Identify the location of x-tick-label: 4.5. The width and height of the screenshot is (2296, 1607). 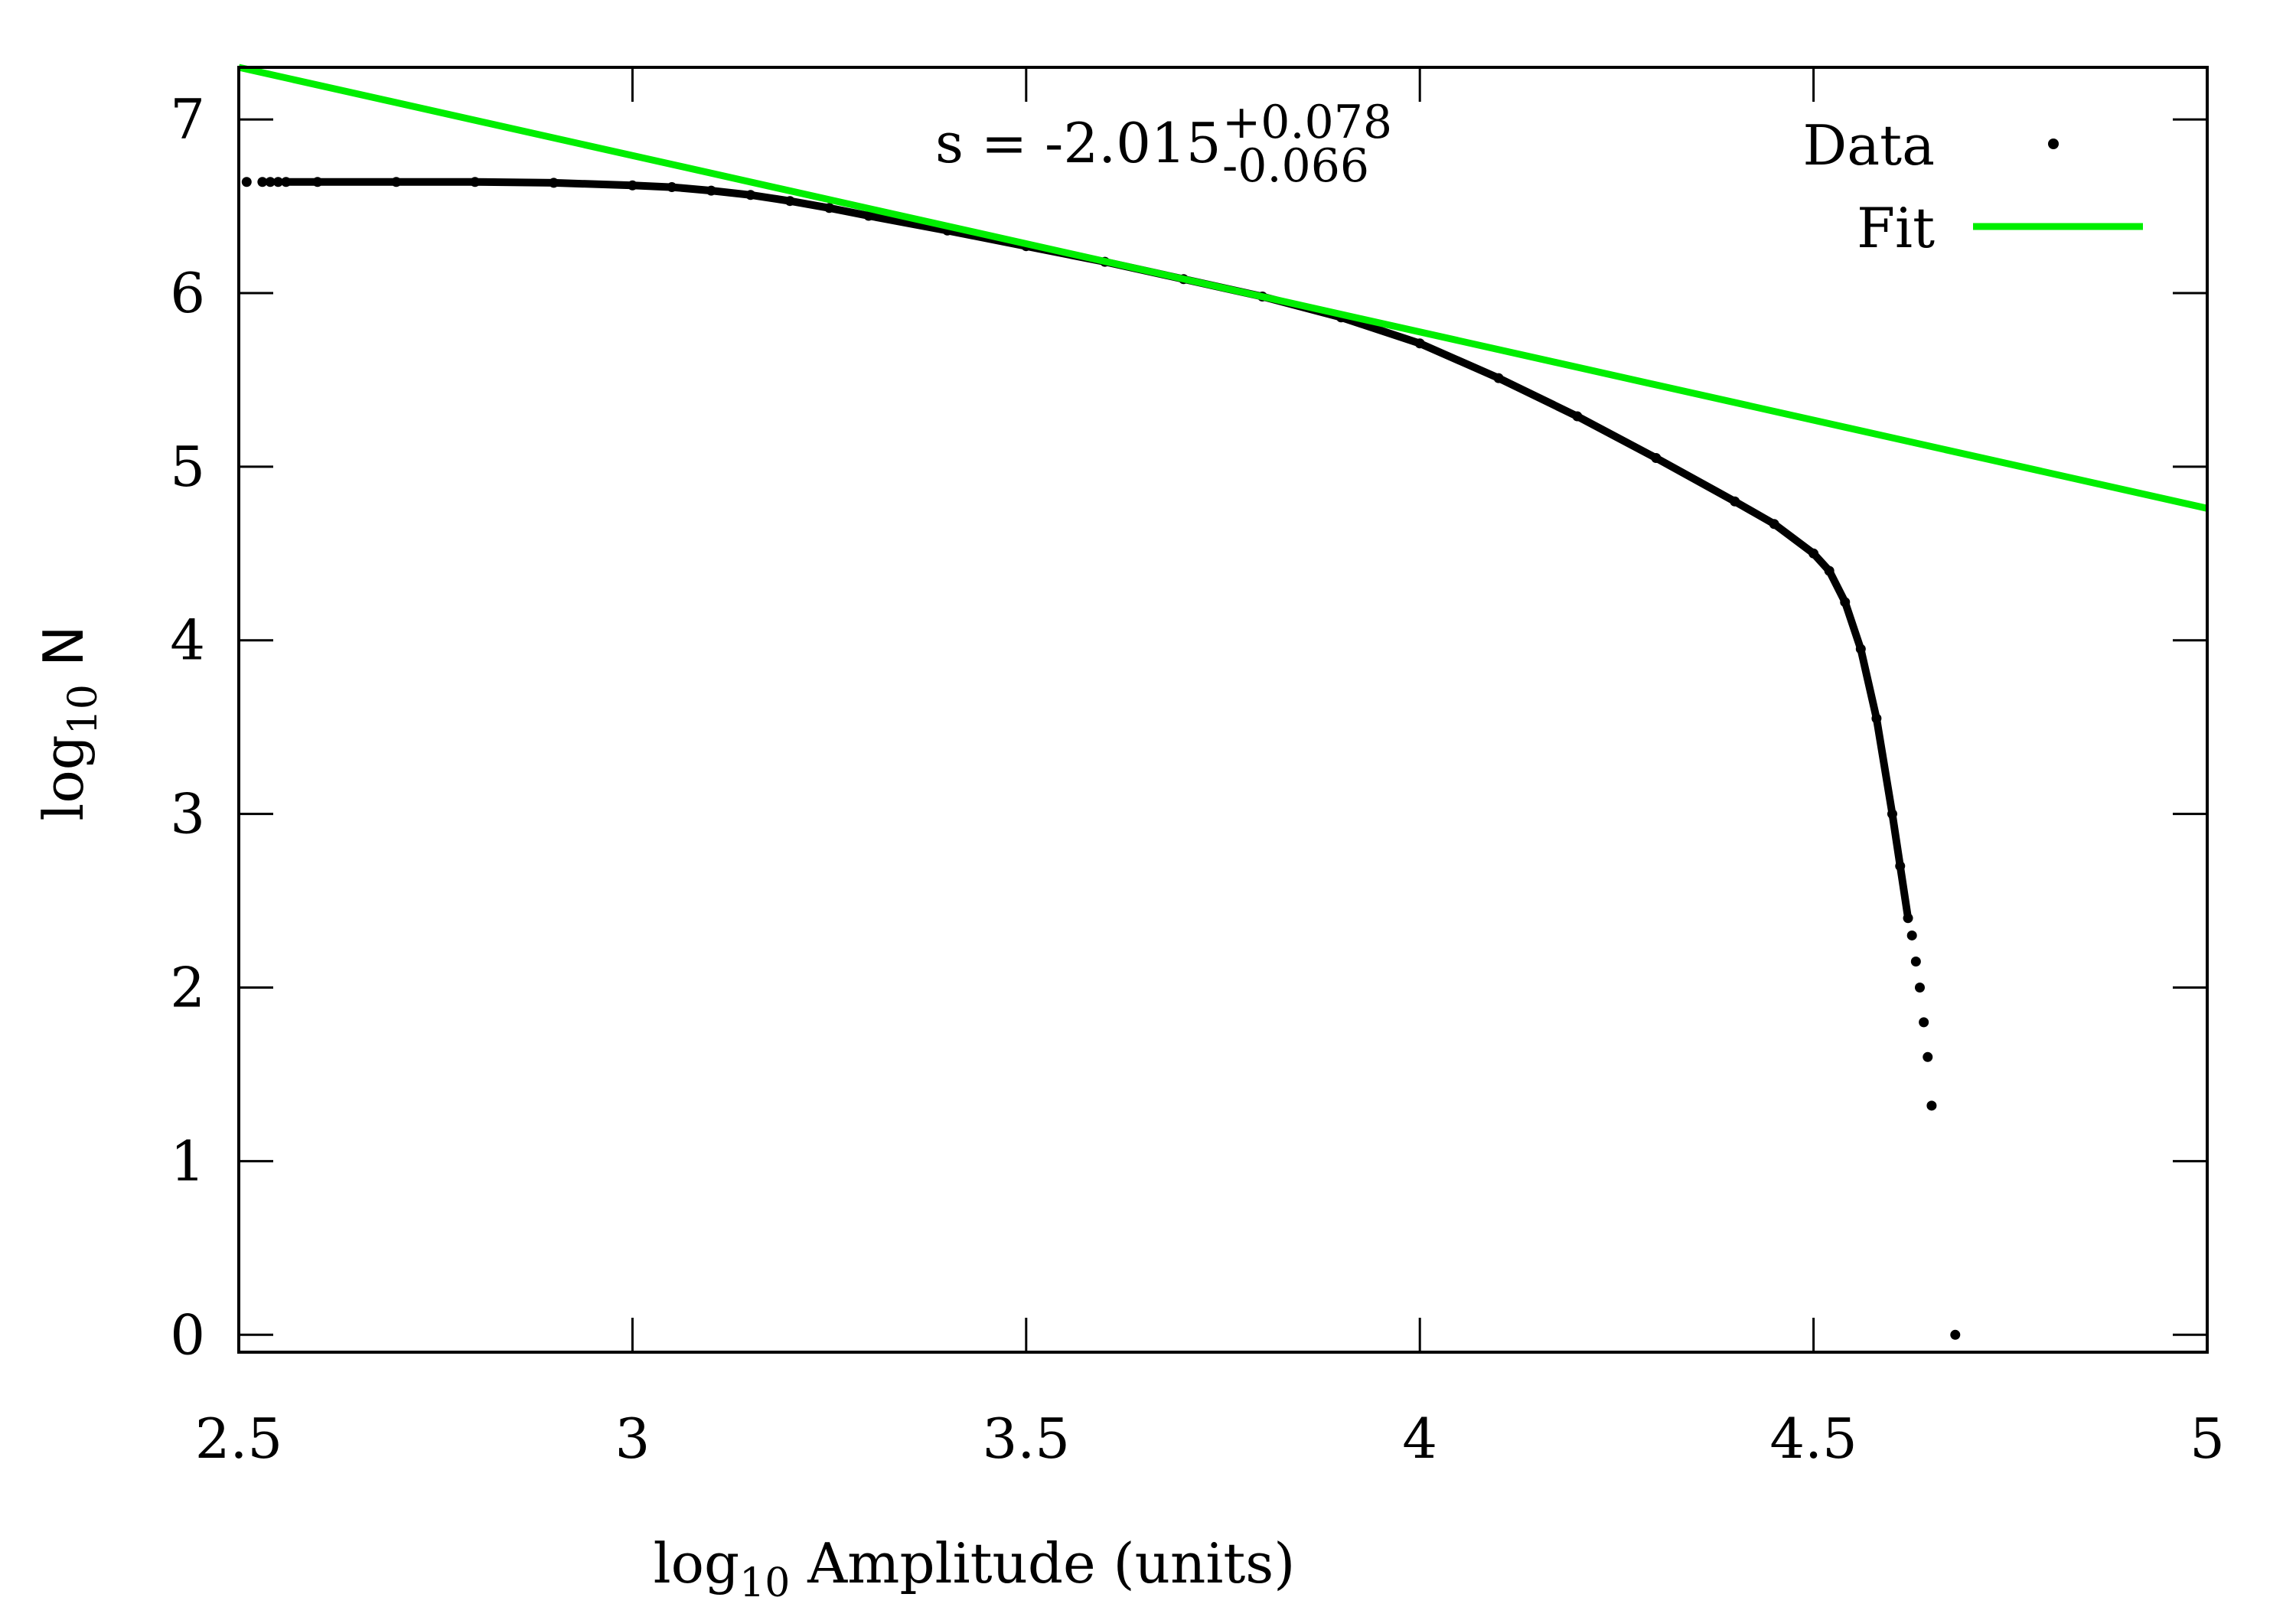
(1813, 1439).